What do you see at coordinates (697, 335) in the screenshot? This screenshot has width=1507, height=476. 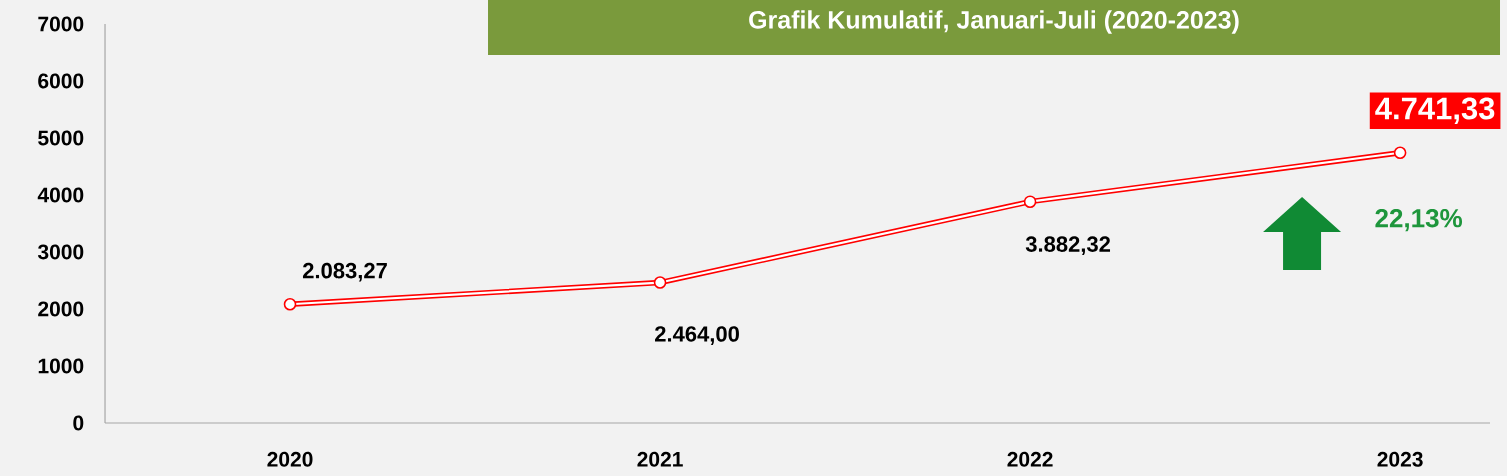 I see `data-label: 2.464,00` at bounding box center [697, 335].